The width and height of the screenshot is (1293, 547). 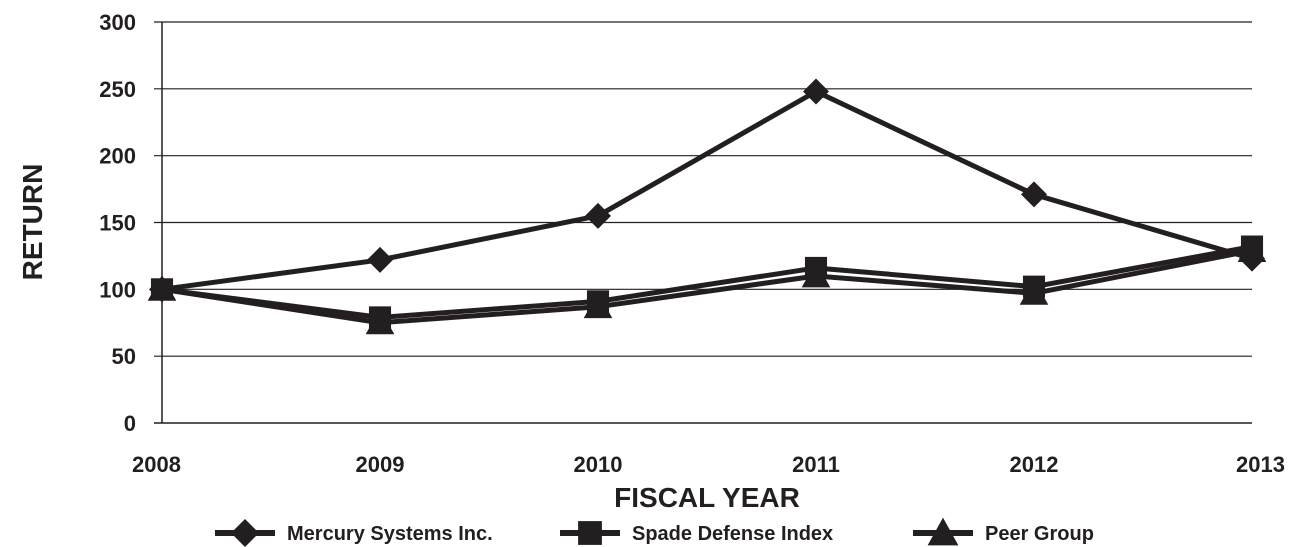 What do you see at coordinates (708, 464) in the screenshot?
I see `x-axis-tick-labels: 2008 2009 2010 2011 2012 2013` at bounding box center [708, 464].